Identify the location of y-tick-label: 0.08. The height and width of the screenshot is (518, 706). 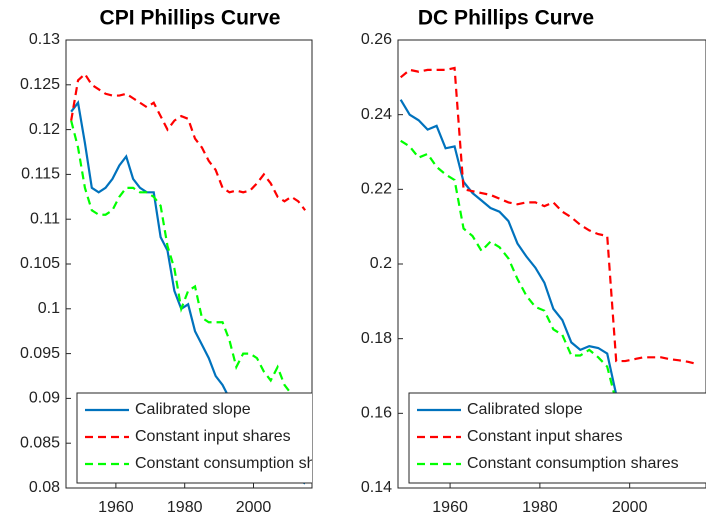
(44, 487).